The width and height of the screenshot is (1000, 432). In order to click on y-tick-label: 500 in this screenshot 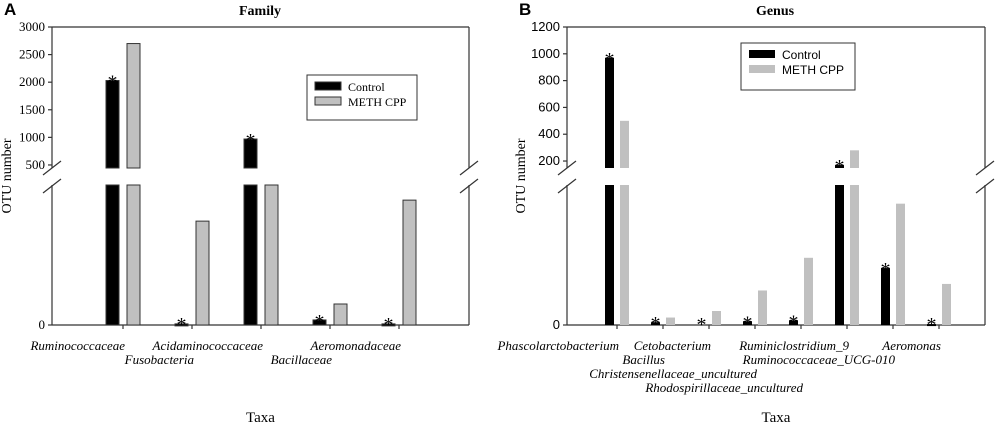, I will do `click(36, 164)`.